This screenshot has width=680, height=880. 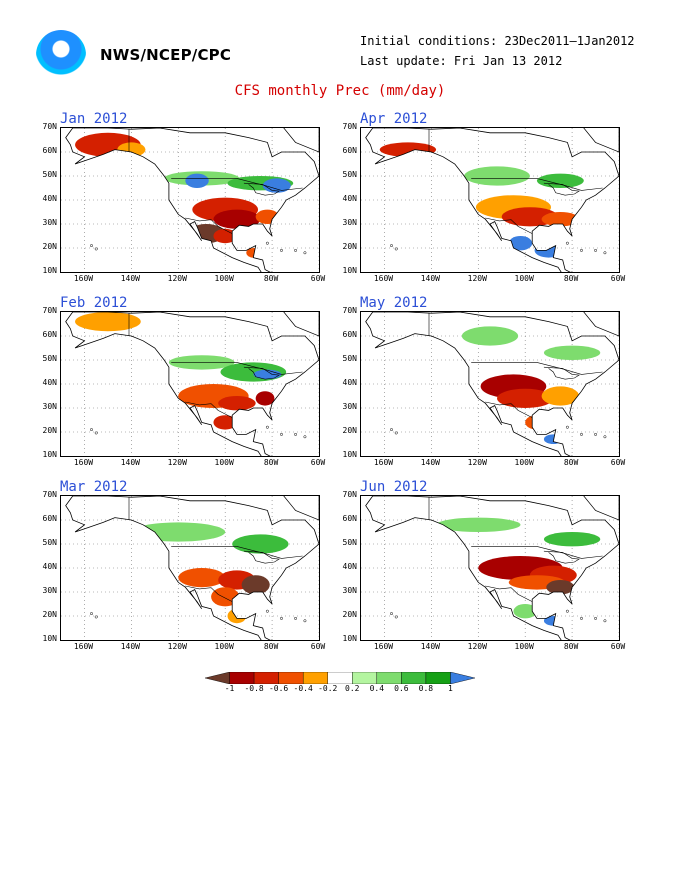 What do you see at coordinates (394, 487) in the screenshot?
I see `panel-title-jun: Jun 2012` at bounding box center [394, 487].